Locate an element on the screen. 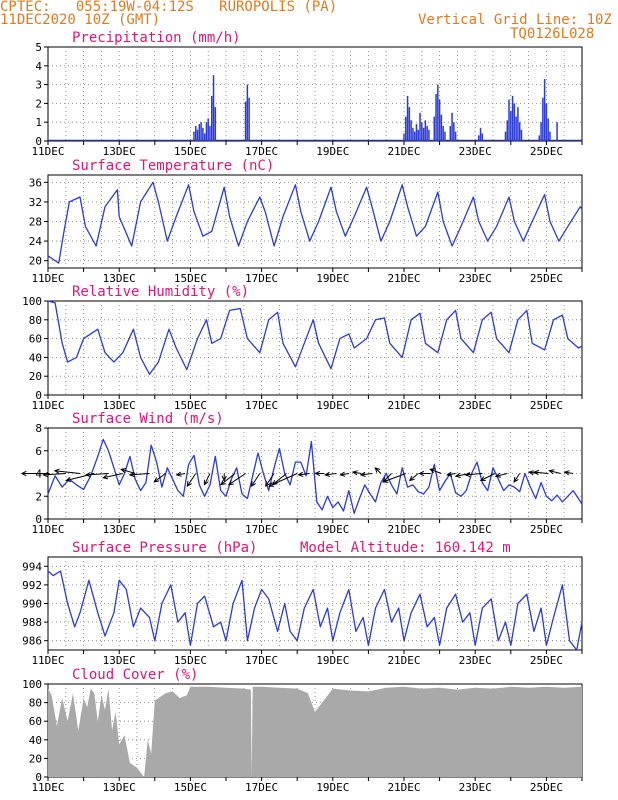 This screenshot has width=618, height=800. header-grid-note: Vertical Grid Line: 10Z is located at coordinates (515, 20).